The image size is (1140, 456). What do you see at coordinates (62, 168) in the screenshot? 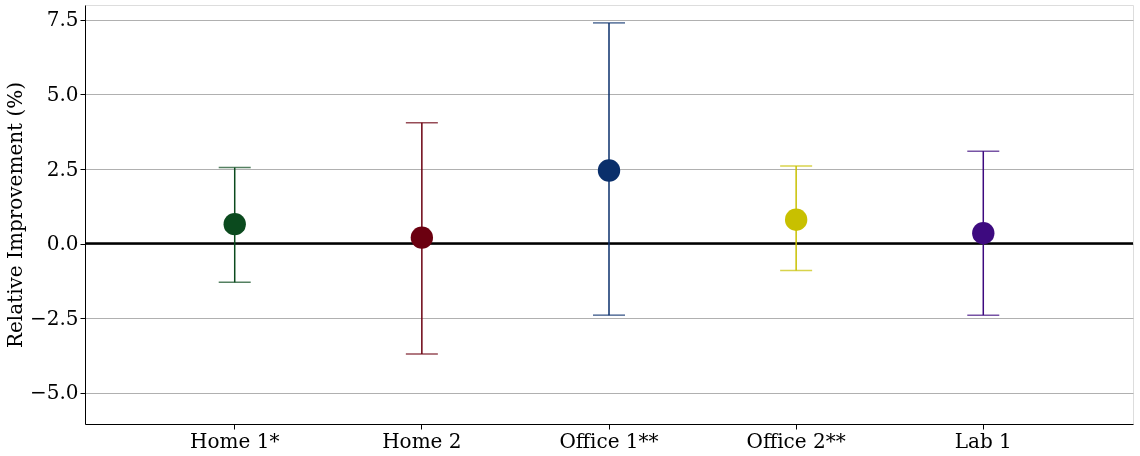
I see `y-tick-label: 2.5` at bounding box center [62, 168].